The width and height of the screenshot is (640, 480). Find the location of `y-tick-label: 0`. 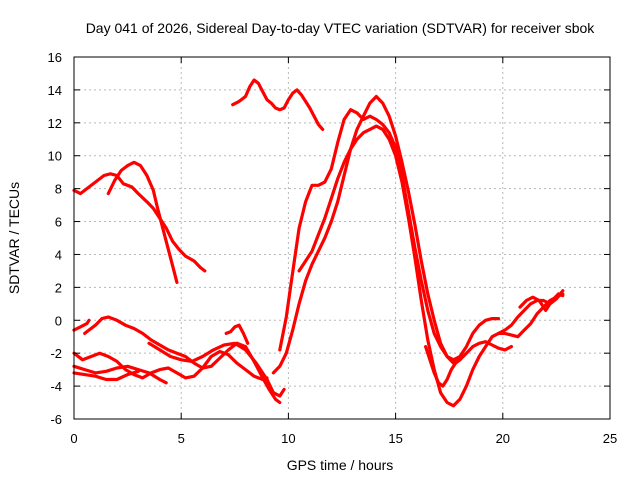

y-tick-label: 0 is located at coordinates (58, 320).